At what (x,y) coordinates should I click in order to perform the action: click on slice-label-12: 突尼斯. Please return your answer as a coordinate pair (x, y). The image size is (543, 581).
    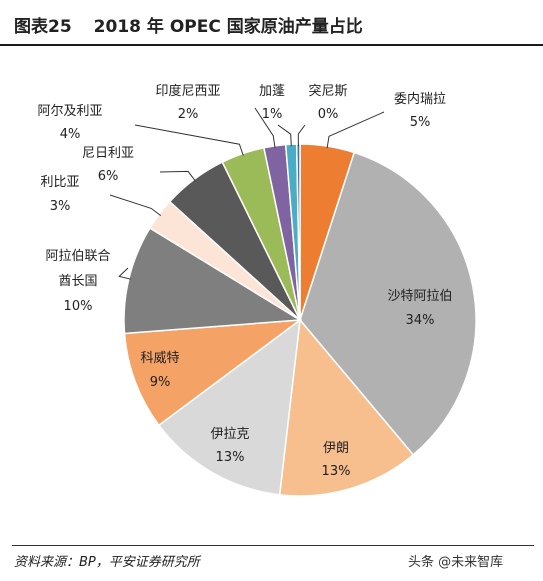
    Looking at the image, I should click on (327, 91).